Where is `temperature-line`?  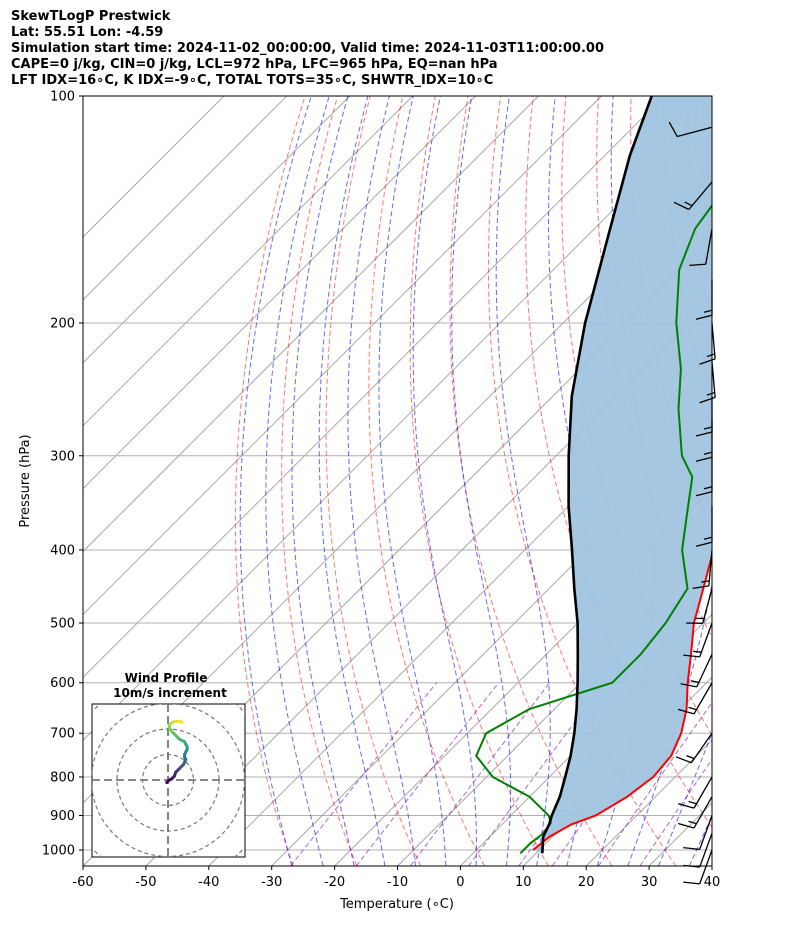
temperature-line is located at coordinates (622, 701).